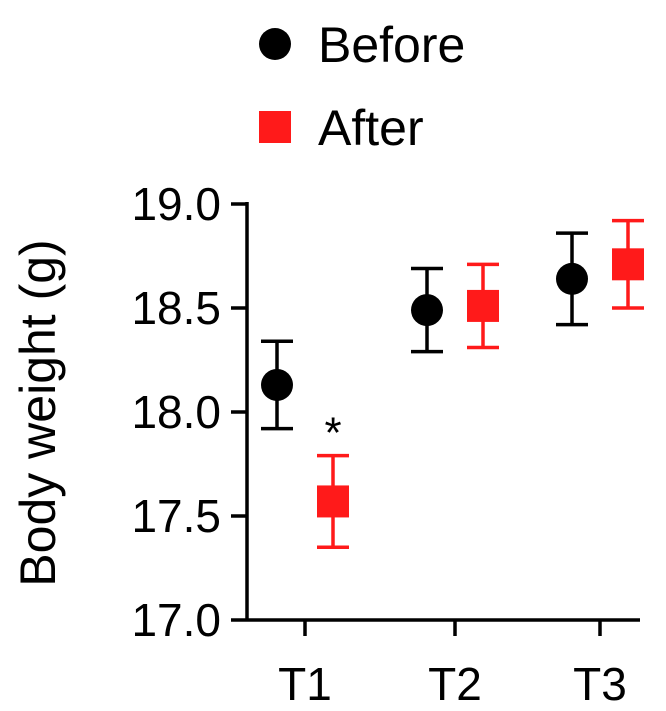 The height and width of the screenshot is (711, 666). I want to click on point-after-t2, so click(483, 306).